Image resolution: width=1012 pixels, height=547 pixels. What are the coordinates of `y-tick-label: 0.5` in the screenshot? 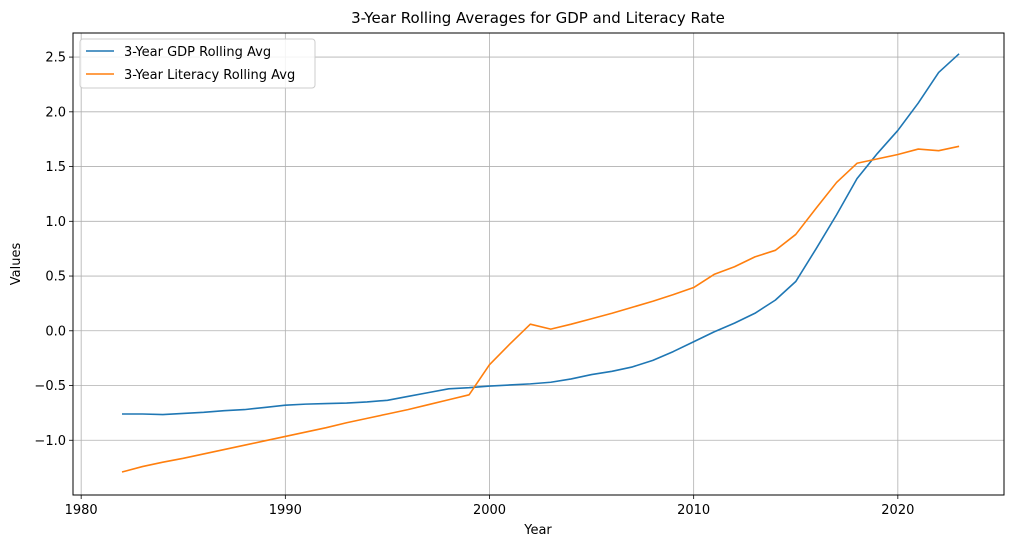 It's located at (55, 277).